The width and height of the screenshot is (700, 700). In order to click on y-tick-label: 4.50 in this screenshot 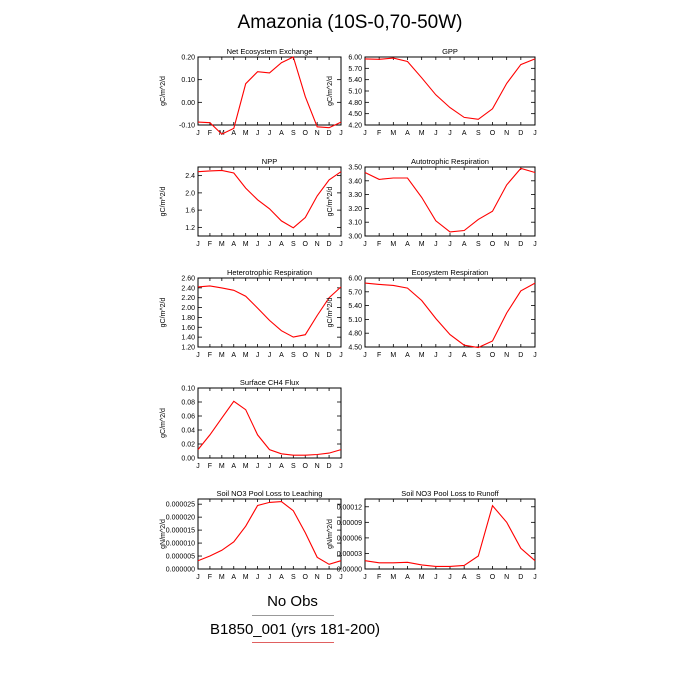, I will do `click(355, 348)`.